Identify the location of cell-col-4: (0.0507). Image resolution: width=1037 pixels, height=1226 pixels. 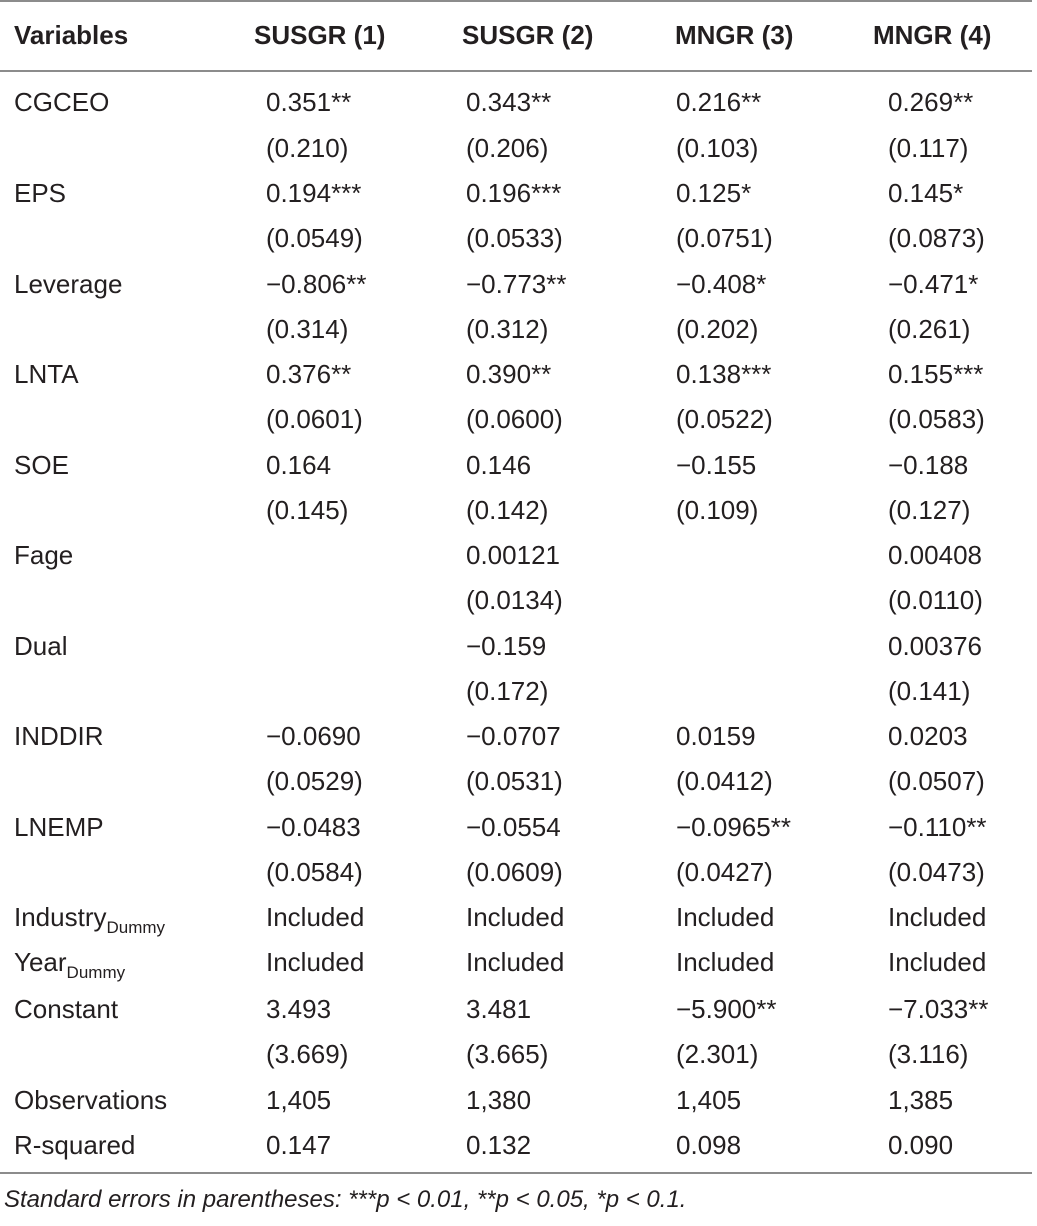
(936, 781).